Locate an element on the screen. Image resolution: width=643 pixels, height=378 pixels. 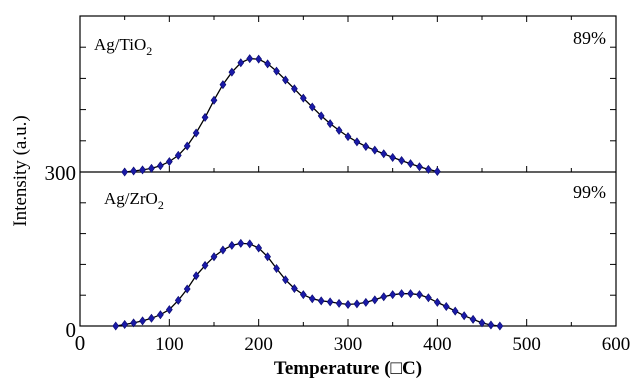
x-tick-label: 600 is located at coordinates (616, 344).